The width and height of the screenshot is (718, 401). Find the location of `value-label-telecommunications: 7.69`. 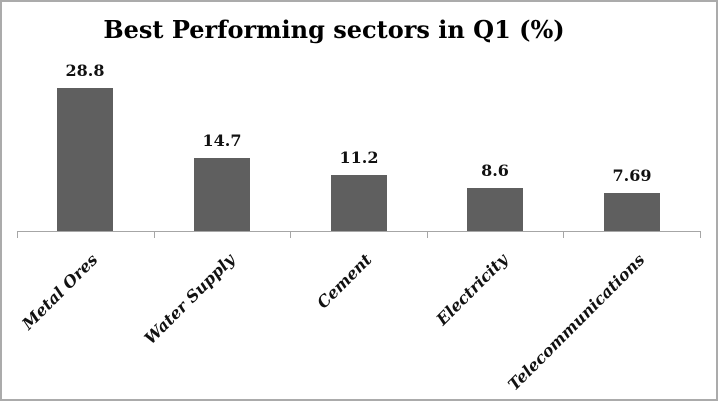

value-label-telecommunications: 7.69 is located at coordinates (632, 175).